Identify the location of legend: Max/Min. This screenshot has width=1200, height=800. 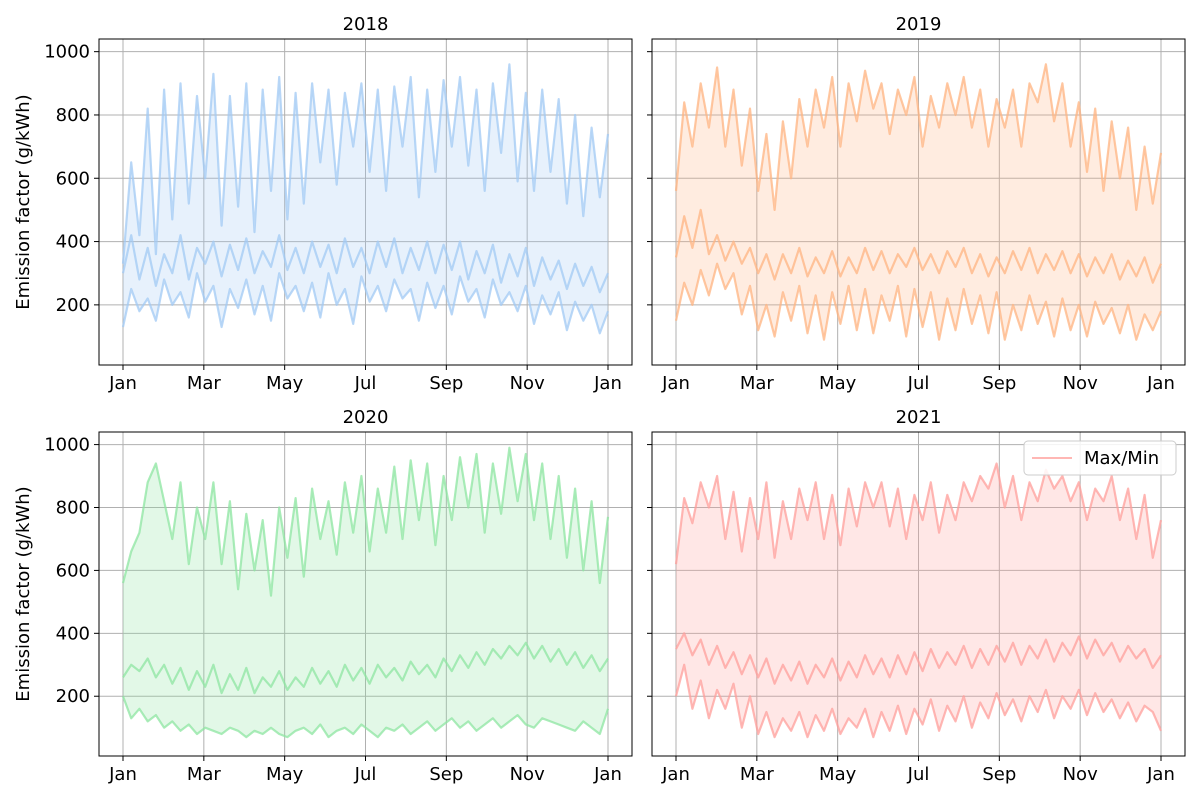
(1100, 458).